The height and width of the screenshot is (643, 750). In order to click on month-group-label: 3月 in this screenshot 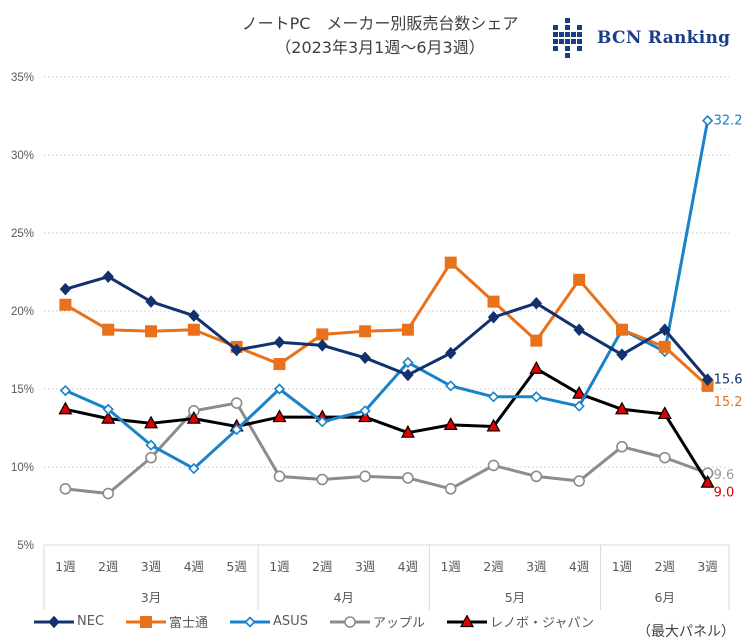, I will do `click(151, 597)`.